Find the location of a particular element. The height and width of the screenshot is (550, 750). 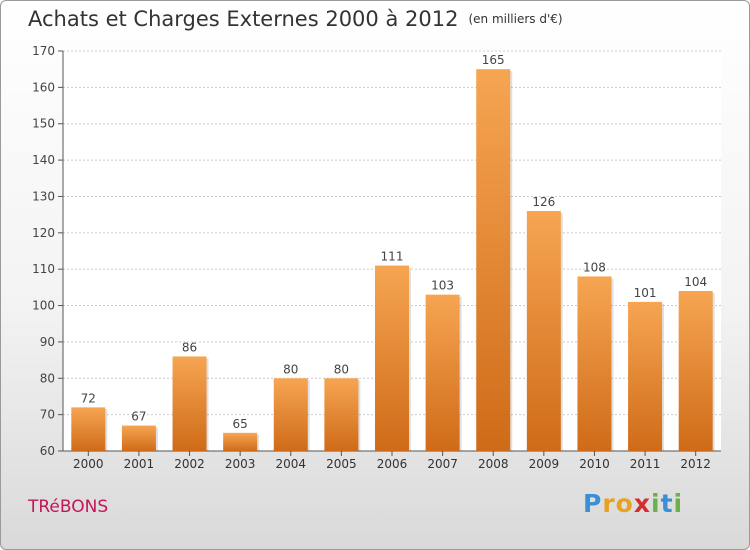

bar-value-label: 165 is located at coordinates (493, 60).